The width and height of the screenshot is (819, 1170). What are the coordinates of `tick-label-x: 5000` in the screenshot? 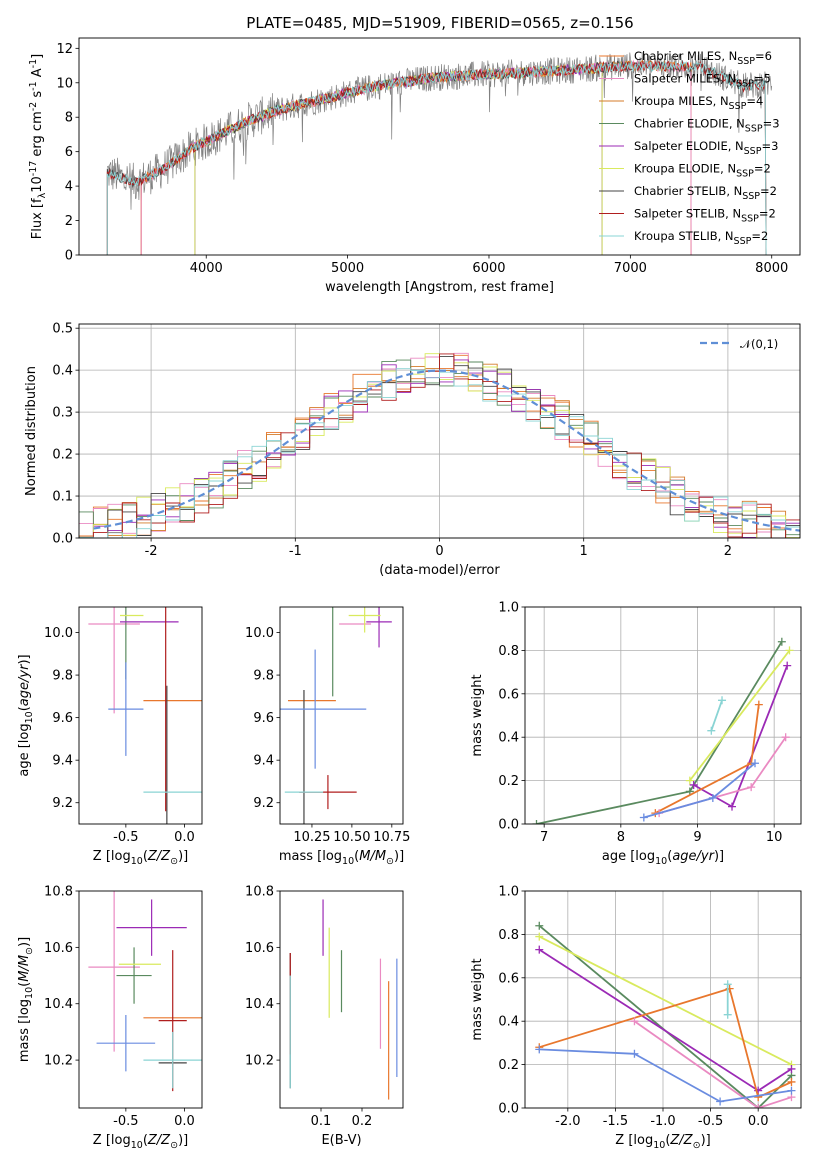 It's located at (347, 268).